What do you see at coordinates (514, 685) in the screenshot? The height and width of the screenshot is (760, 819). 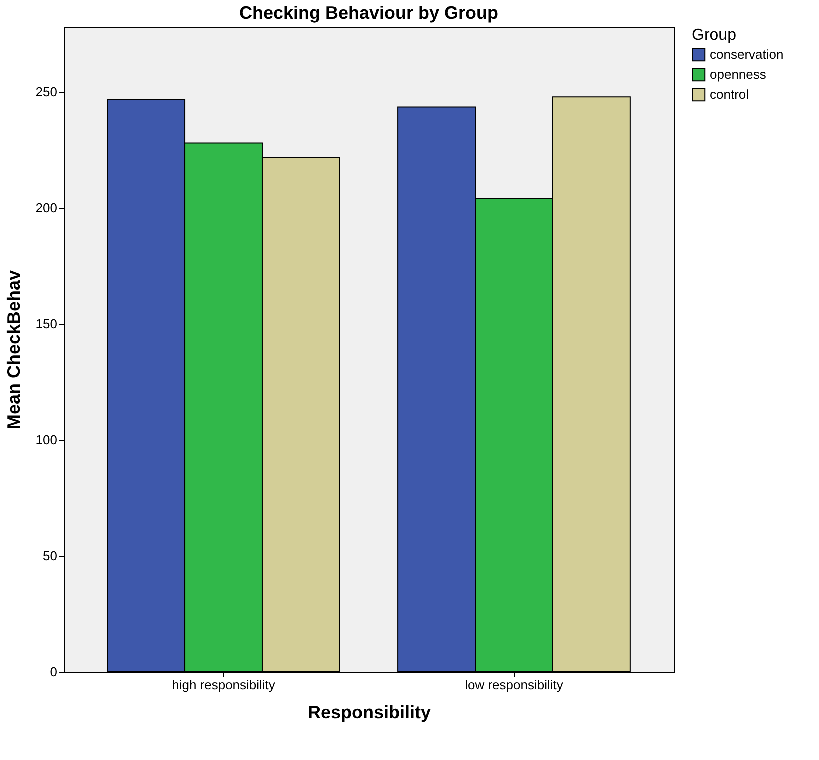 I see `x-tick-label: low responsibility` at bounding box center [514, 685].